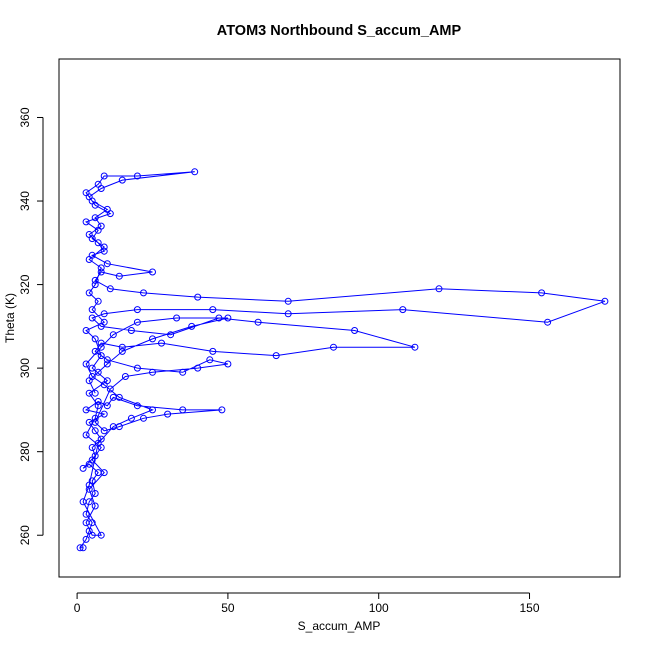 Image resolution: width=650 pixels, height=650 pixels. I want to click on x-tick-label: 150, so click(530, 608).